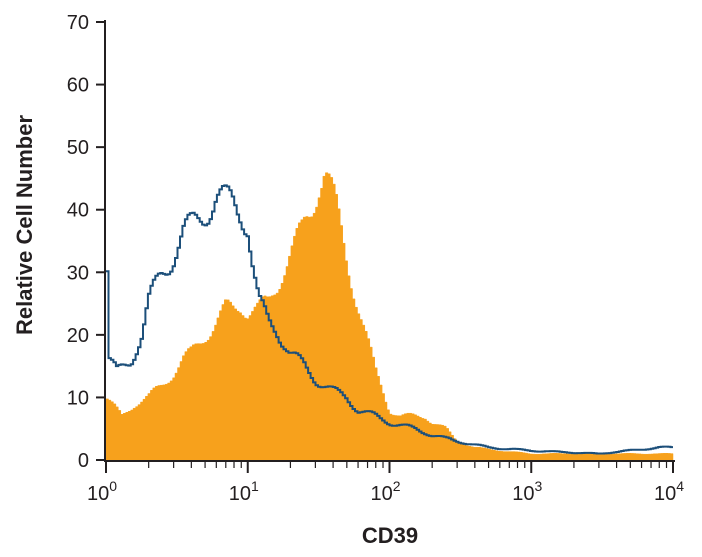 Image resolution: width=702 pixels, height=557 pixels. What do you see at coordinates (78, 273) in the screenshot?
I see `y-tick-label: 30` at bounding box center [78, 273].